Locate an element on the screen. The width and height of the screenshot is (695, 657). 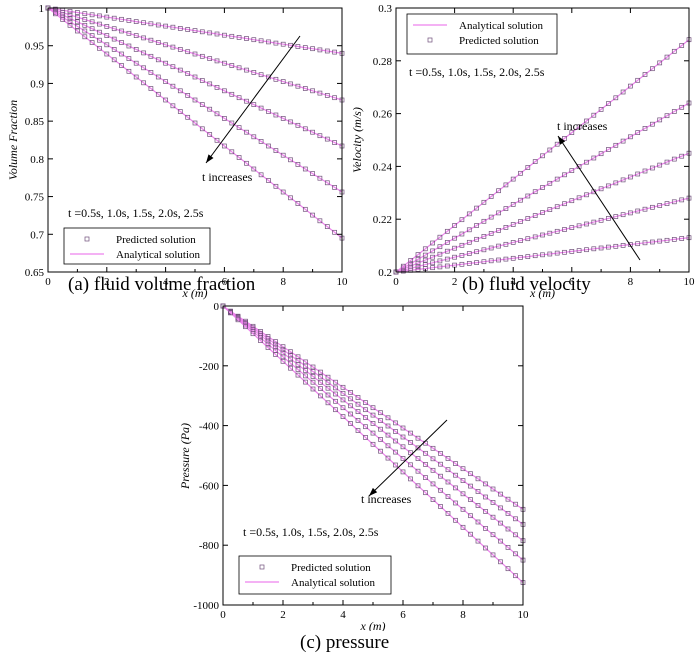
y-tick-label: 0.28 is located at coordinates (383, 62).